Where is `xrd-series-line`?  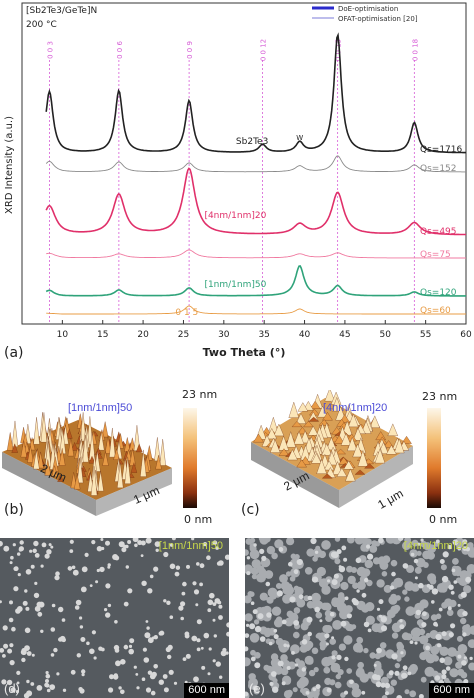
xrd-series-line is located at coordinates (255, 201).